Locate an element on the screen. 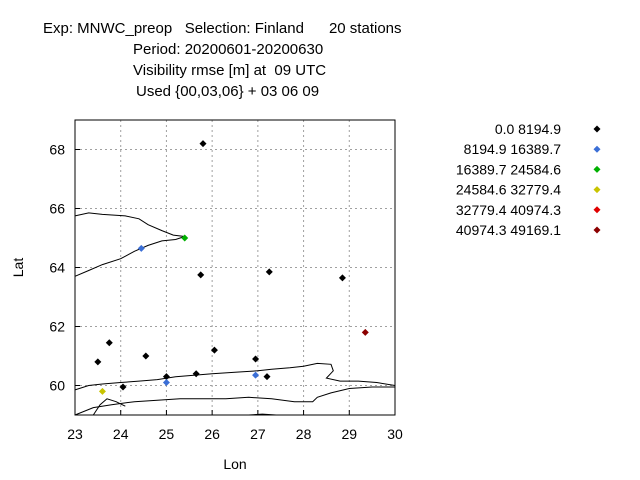 The image size is (640, 480). legend-label: 16389.7 24584.6 is located at coordinates (508, 169).